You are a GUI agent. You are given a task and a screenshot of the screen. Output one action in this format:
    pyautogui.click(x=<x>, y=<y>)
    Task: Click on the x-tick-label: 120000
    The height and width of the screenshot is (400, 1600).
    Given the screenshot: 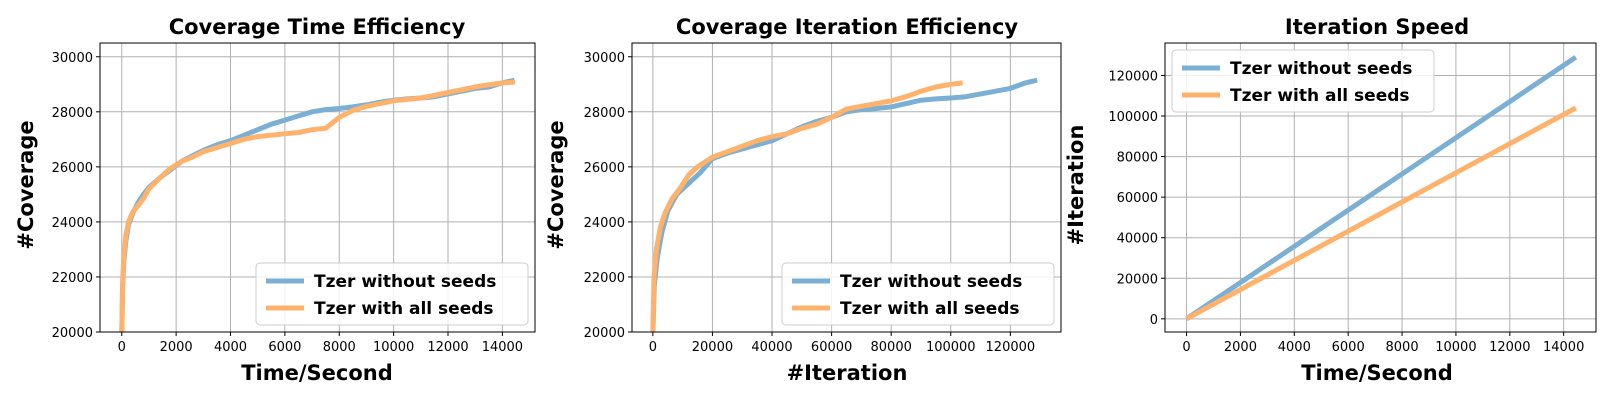 What is the action you would take?
    pyautogui.click(x=1011, y=347)
    